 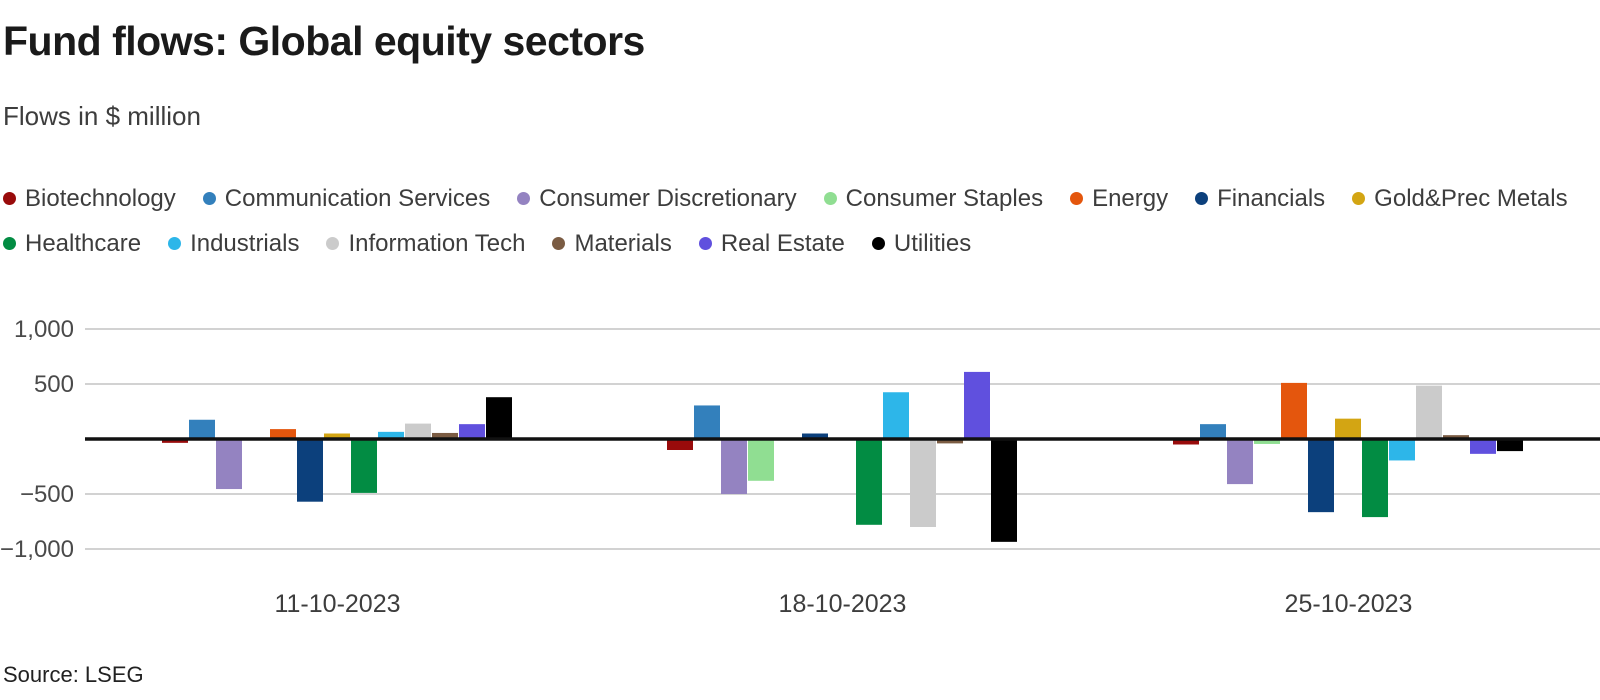 What do you see at coordinates (100, 198) in the screenshot?
I see `legend-label: Biotechnology` at bounding box center [100, 198].